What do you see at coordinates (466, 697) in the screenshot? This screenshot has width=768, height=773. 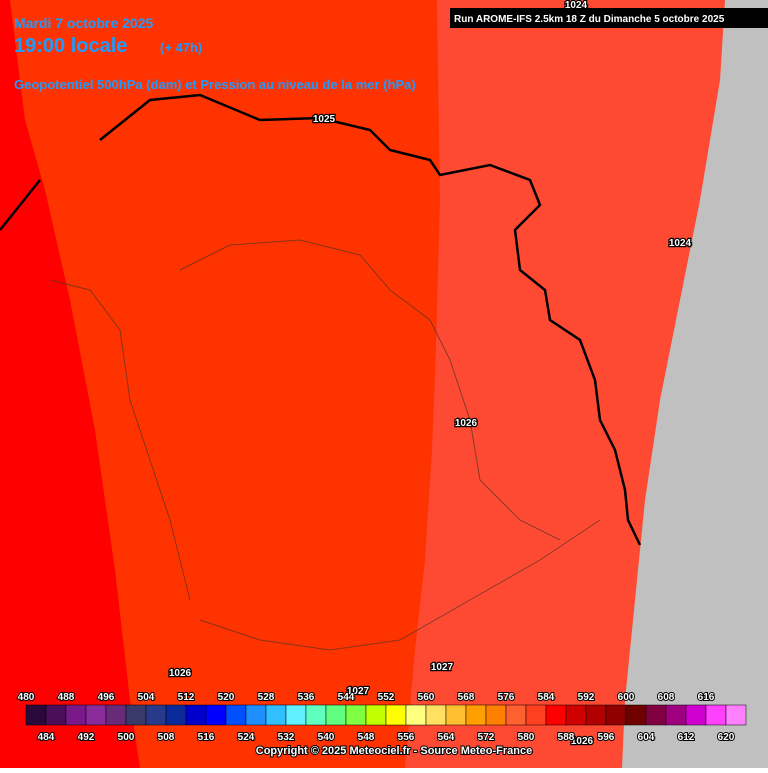 I see `legend-label: 568` at bounding box center [466, 697].